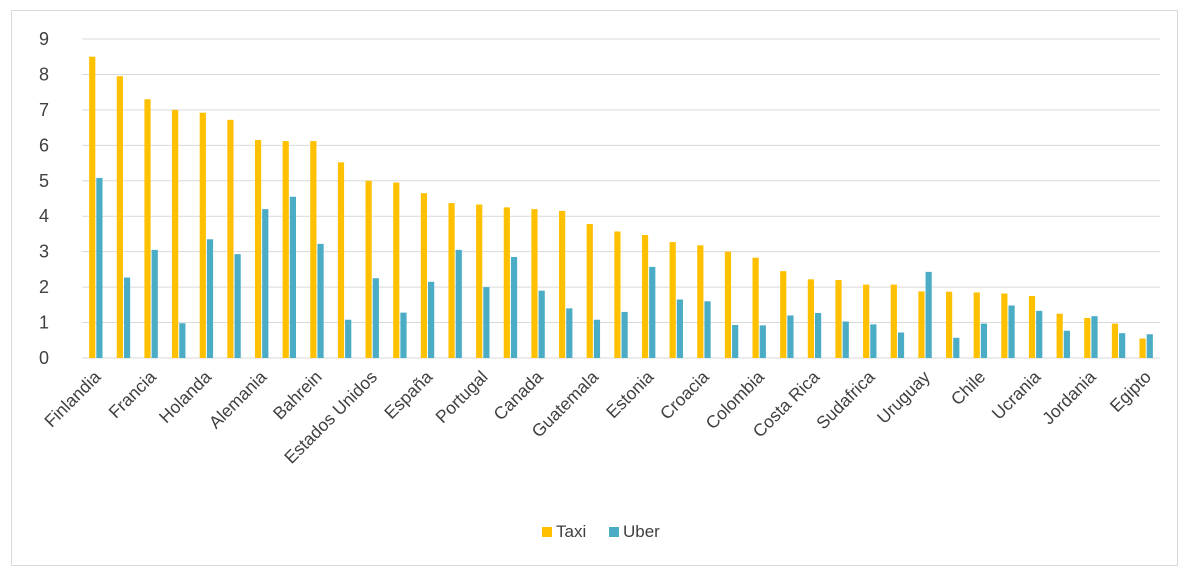 The width and height of the screenshot is (1181, 568). What do you see at coordinates (44, 145) in the screenshot?
I see `y-tick-label: 6` at bounding box center [44, 145].